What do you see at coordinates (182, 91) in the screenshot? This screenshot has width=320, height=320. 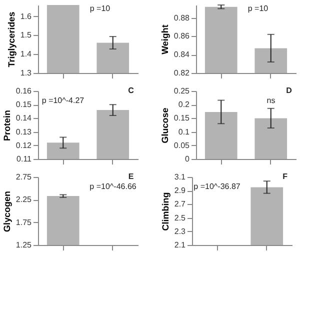 I see `y-tick-label: 0.25` at bounding box center [182, 91].